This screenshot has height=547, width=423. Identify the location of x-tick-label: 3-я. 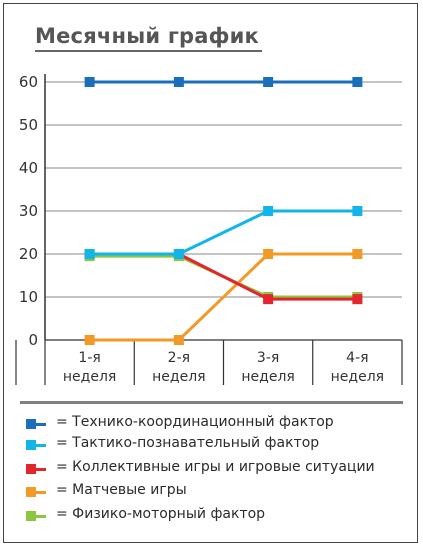
(268, 358).